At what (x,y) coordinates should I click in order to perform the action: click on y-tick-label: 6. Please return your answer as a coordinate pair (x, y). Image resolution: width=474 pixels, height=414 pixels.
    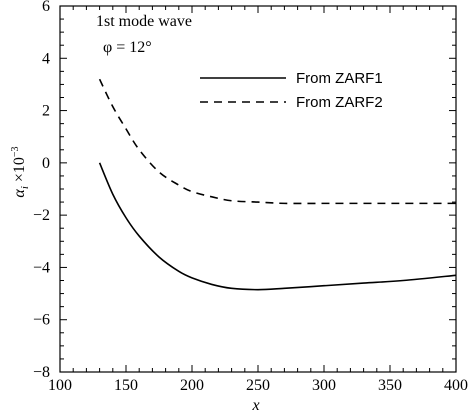
    Looking at the image, I should click on (46, 7).